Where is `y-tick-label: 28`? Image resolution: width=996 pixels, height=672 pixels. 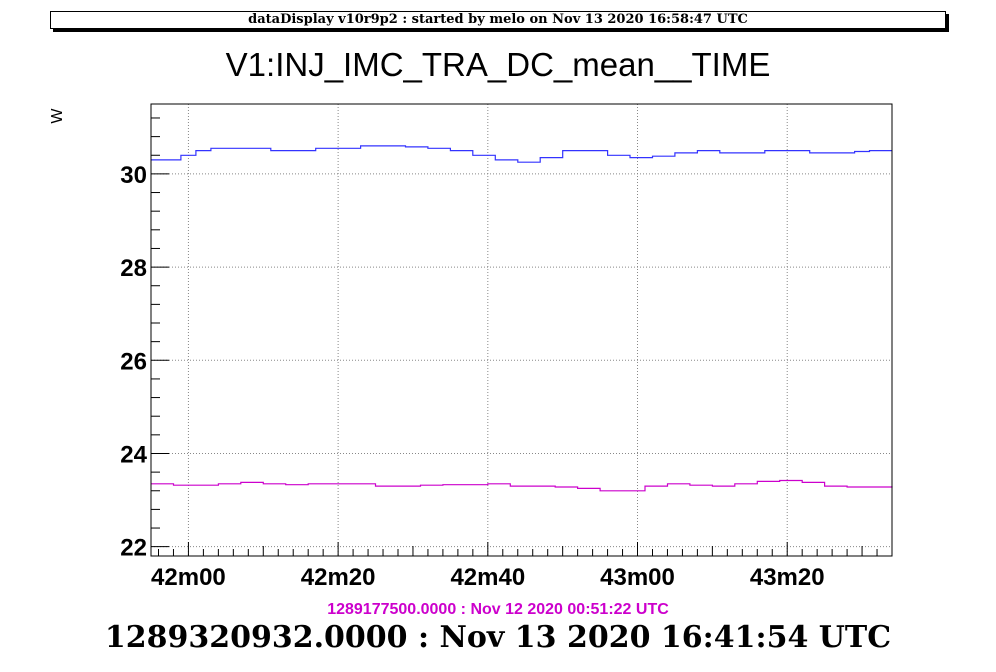 y-tick-label: 28 is located at coordinates (133, 268).